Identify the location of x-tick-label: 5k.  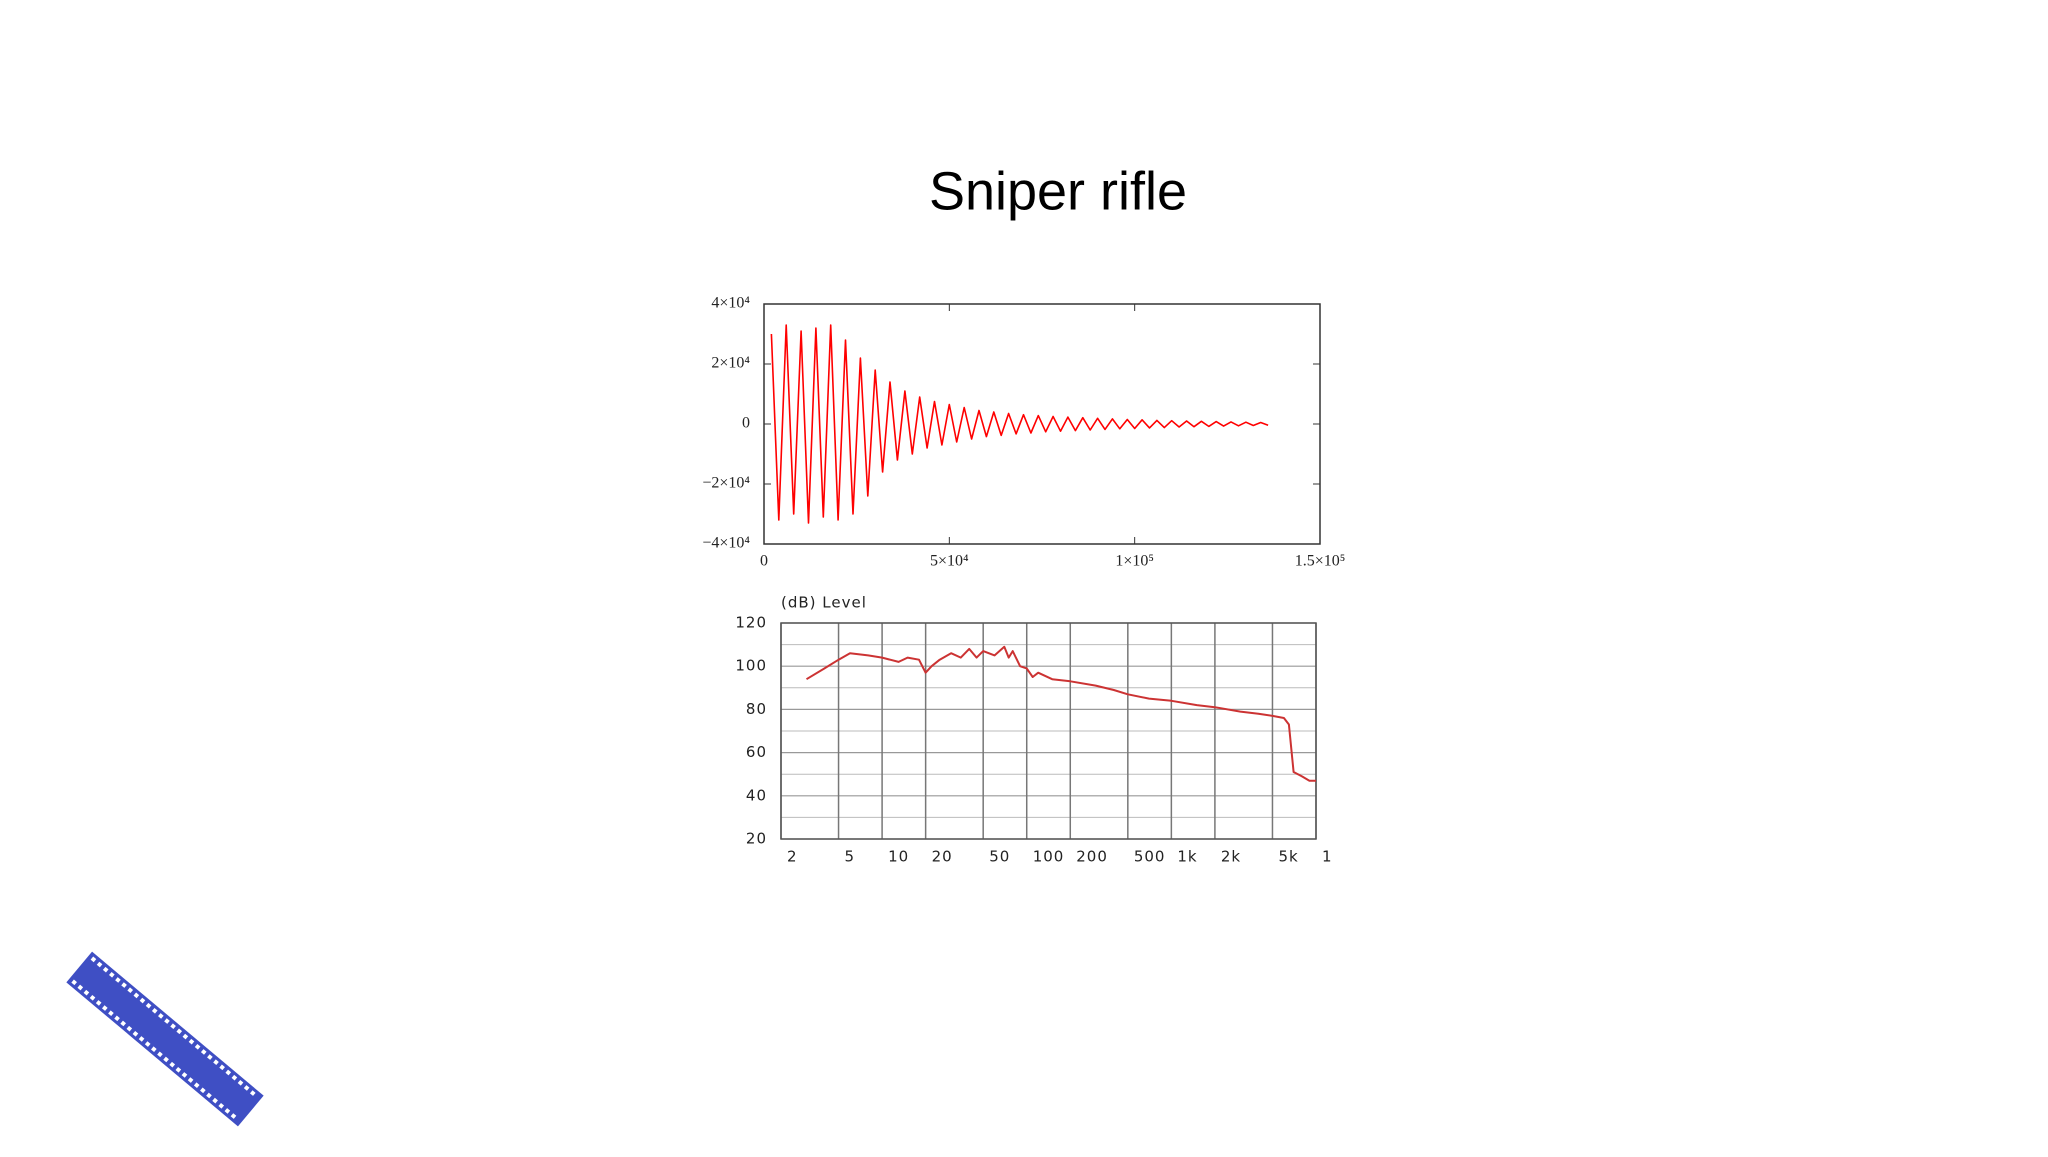
(1288, 857).